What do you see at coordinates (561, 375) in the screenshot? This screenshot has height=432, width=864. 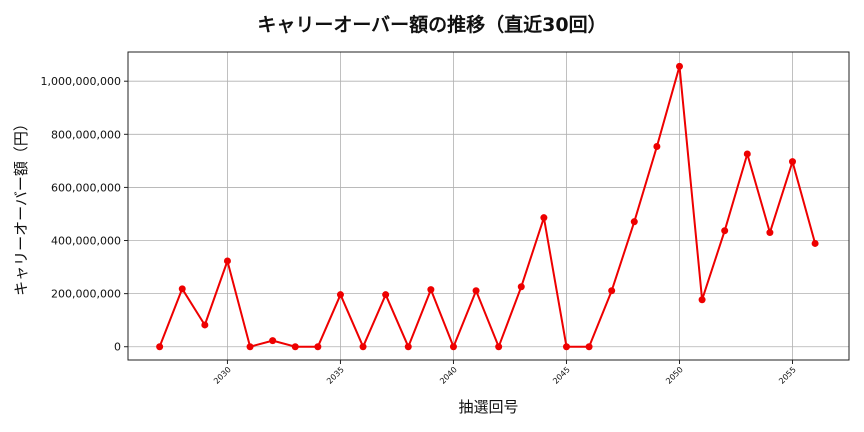 I see `x-tick-label: 2045` at bounding box center [561, 375].